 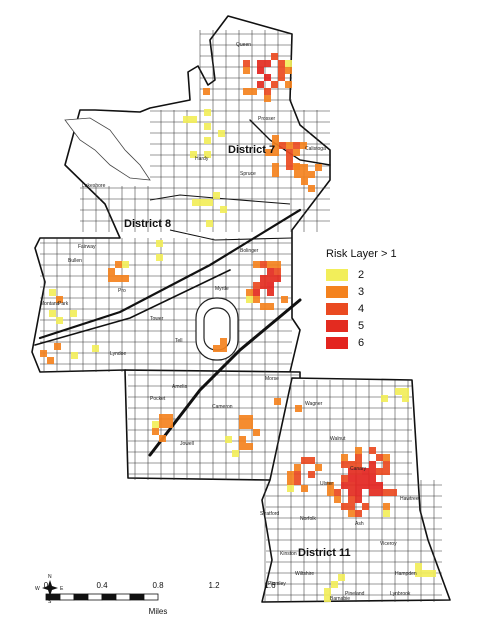 I want to click on scale-tick-label: 0.8, so click(x=158, y=585).